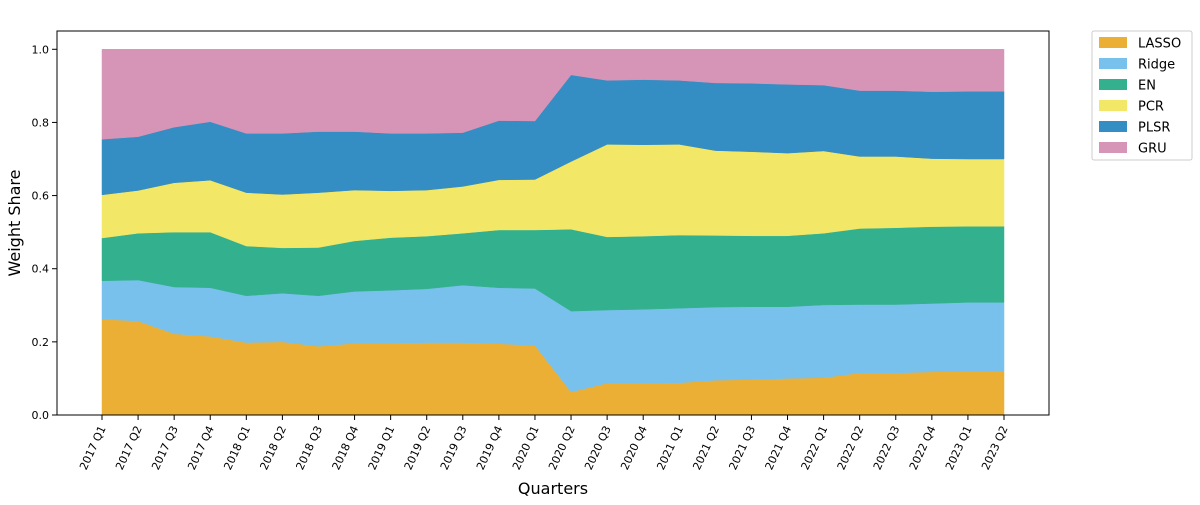 This screenshot has width=1200, height=505. Describe the element at coordinates (779, 448) in the screenshot. I see `x-tick-label: 2021 Q4` at that location.